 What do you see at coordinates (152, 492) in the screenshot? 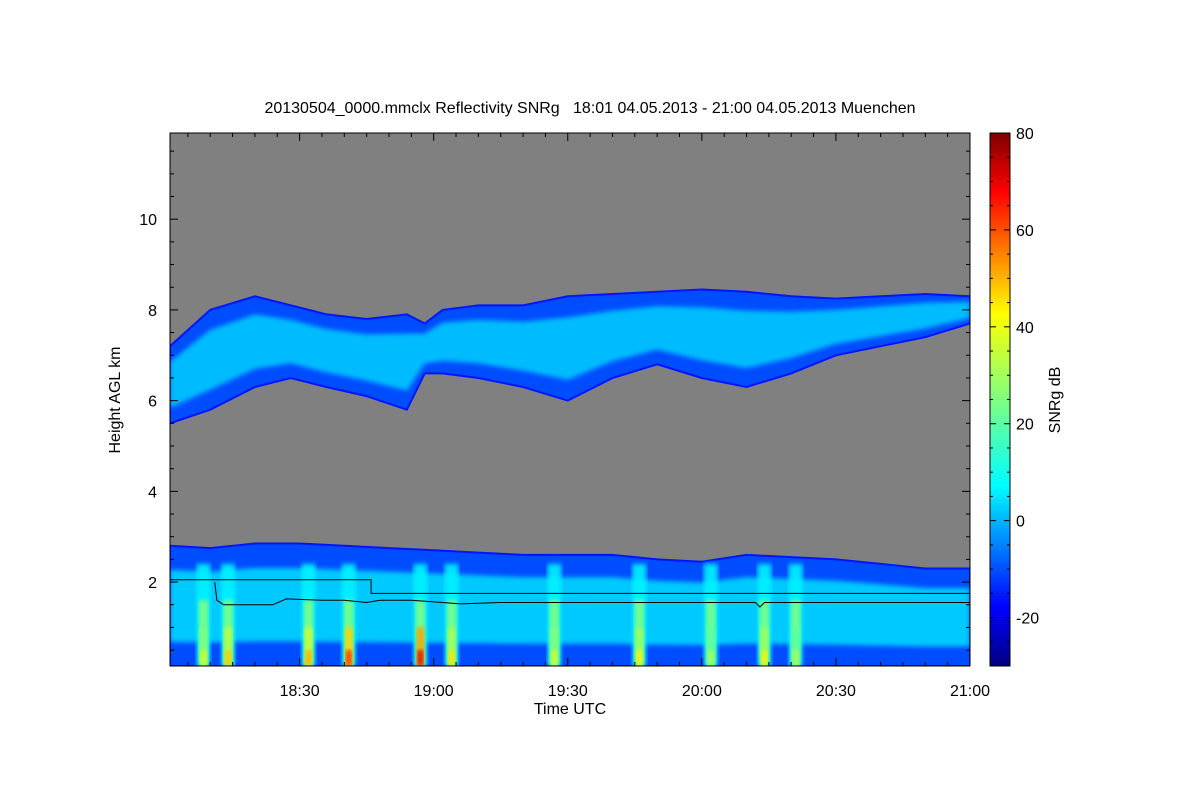
I see `y-tick-label: 4` at bounding box center [152, 492].